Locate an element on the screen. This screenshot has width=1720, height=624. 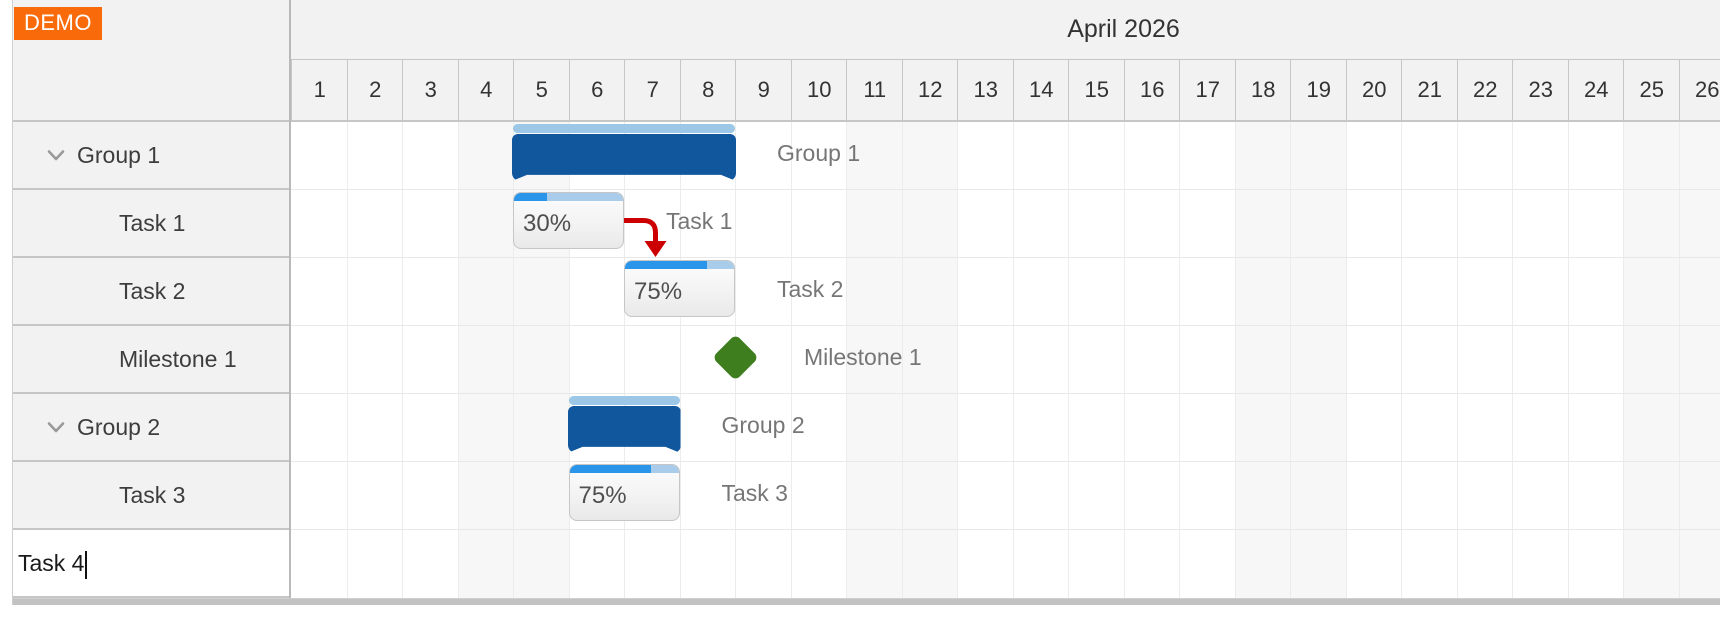
day-cell-26: 26 is located at coordinates (1699, 90).